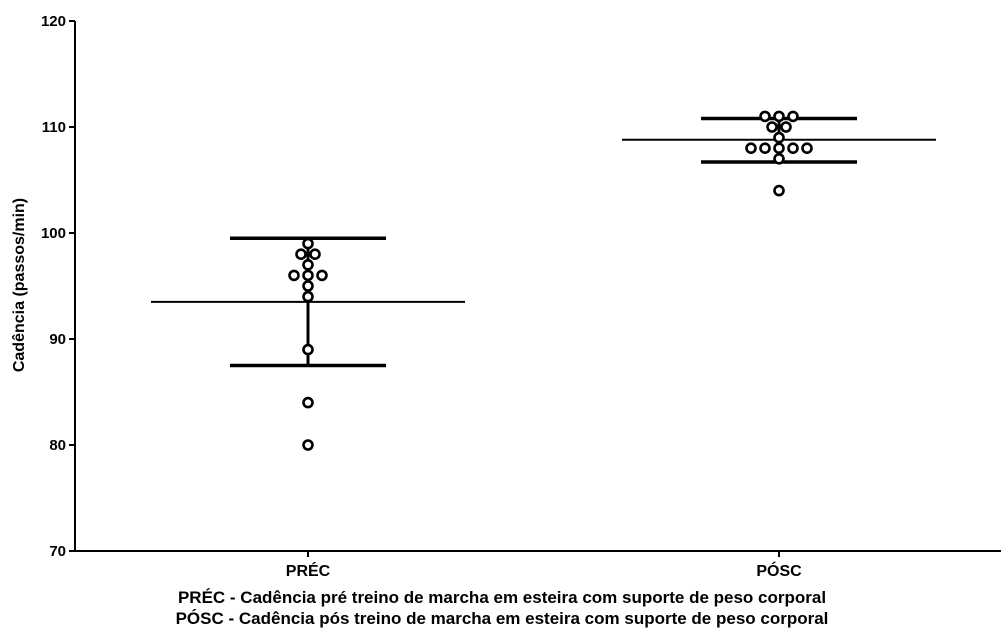 The width and height of the screenshot is (1004, 632). Describe the element at coordinates (53, 233) in the screenshot. I see `y-tick-label: 100` at that location.